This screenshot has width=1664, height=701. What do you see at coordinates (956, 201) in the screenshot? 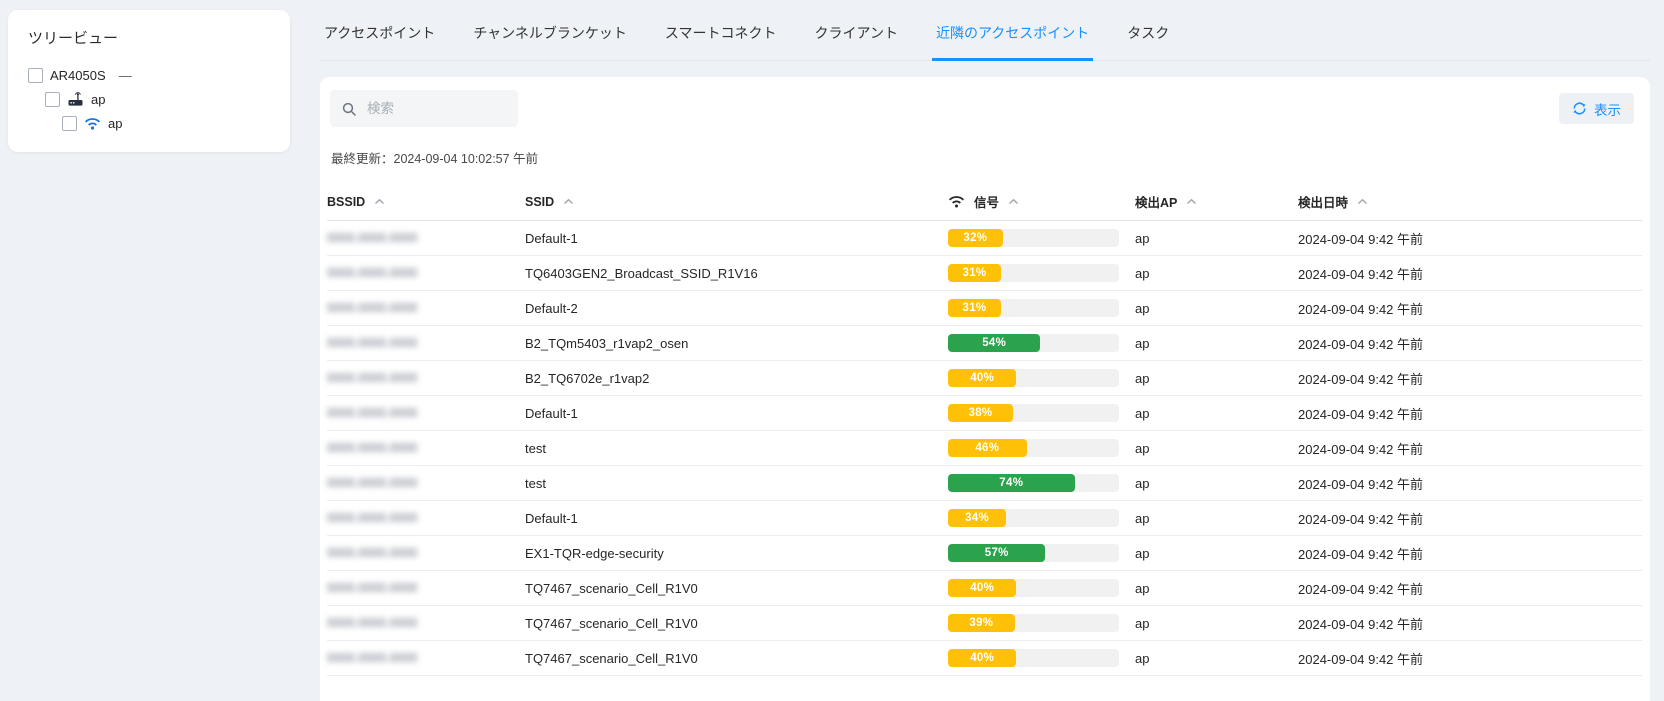
I see `wifi-icon` at bounding box center [956, 201].